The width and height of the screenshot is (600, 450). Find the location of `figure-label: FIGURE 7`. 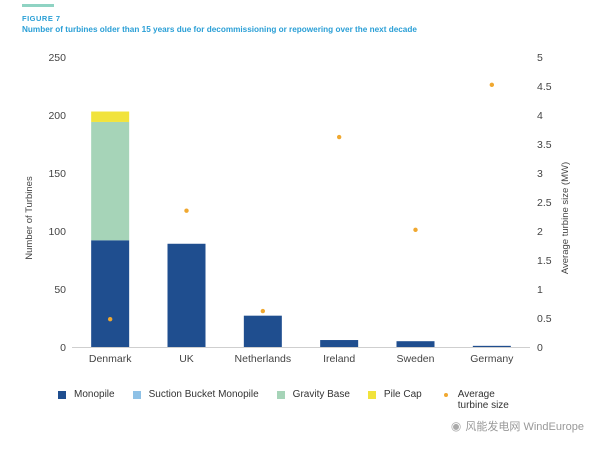

figure-label: FIGURE 7 is located at coordinates (41, 18).